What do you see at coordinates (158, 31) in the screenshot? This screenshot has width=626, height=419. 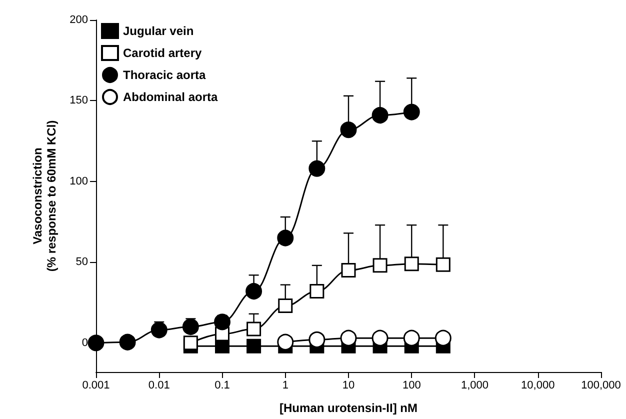 I see `legend-label: Jugular vein` at bounding box center [158, 31].